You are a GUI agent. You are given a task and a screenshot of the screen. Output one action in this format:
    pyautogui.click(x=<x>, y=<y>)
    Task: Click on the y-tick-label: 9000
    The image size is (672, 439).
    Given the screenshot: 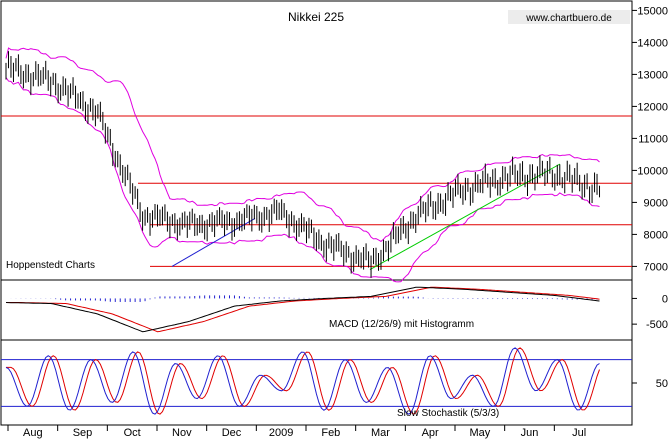 What is the action you would take?
    pyautogui.click(x=656, y=203)
    